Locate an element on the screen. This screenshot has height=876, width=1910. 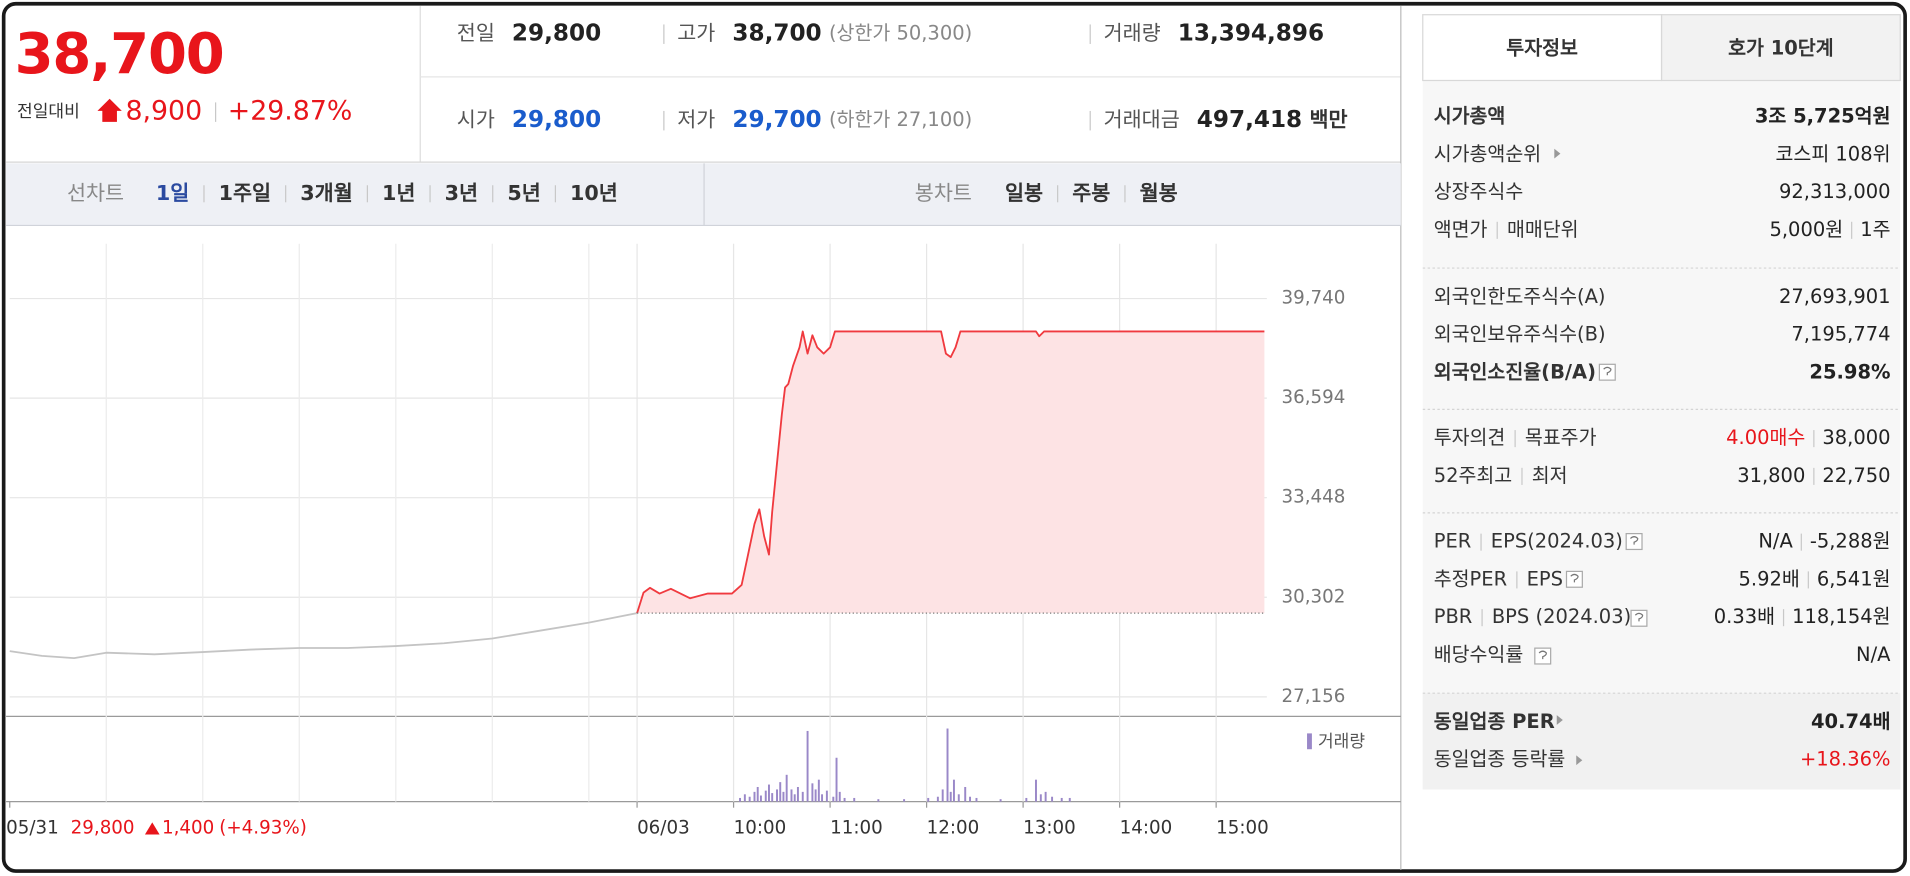
info-tab-label: 투자정보 is located at coordinates (1542, 47).